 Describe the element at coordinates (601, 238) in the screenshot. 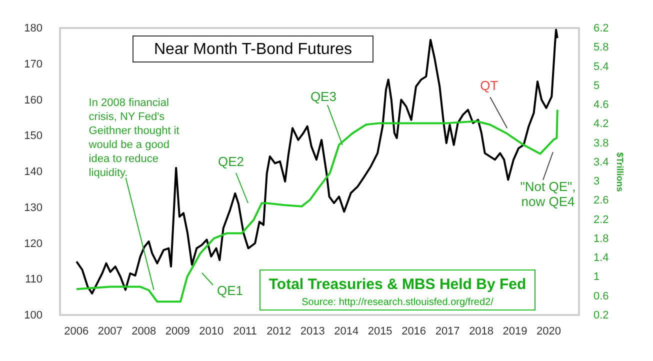

I see `y2-tick-label: 1.8` at that location.